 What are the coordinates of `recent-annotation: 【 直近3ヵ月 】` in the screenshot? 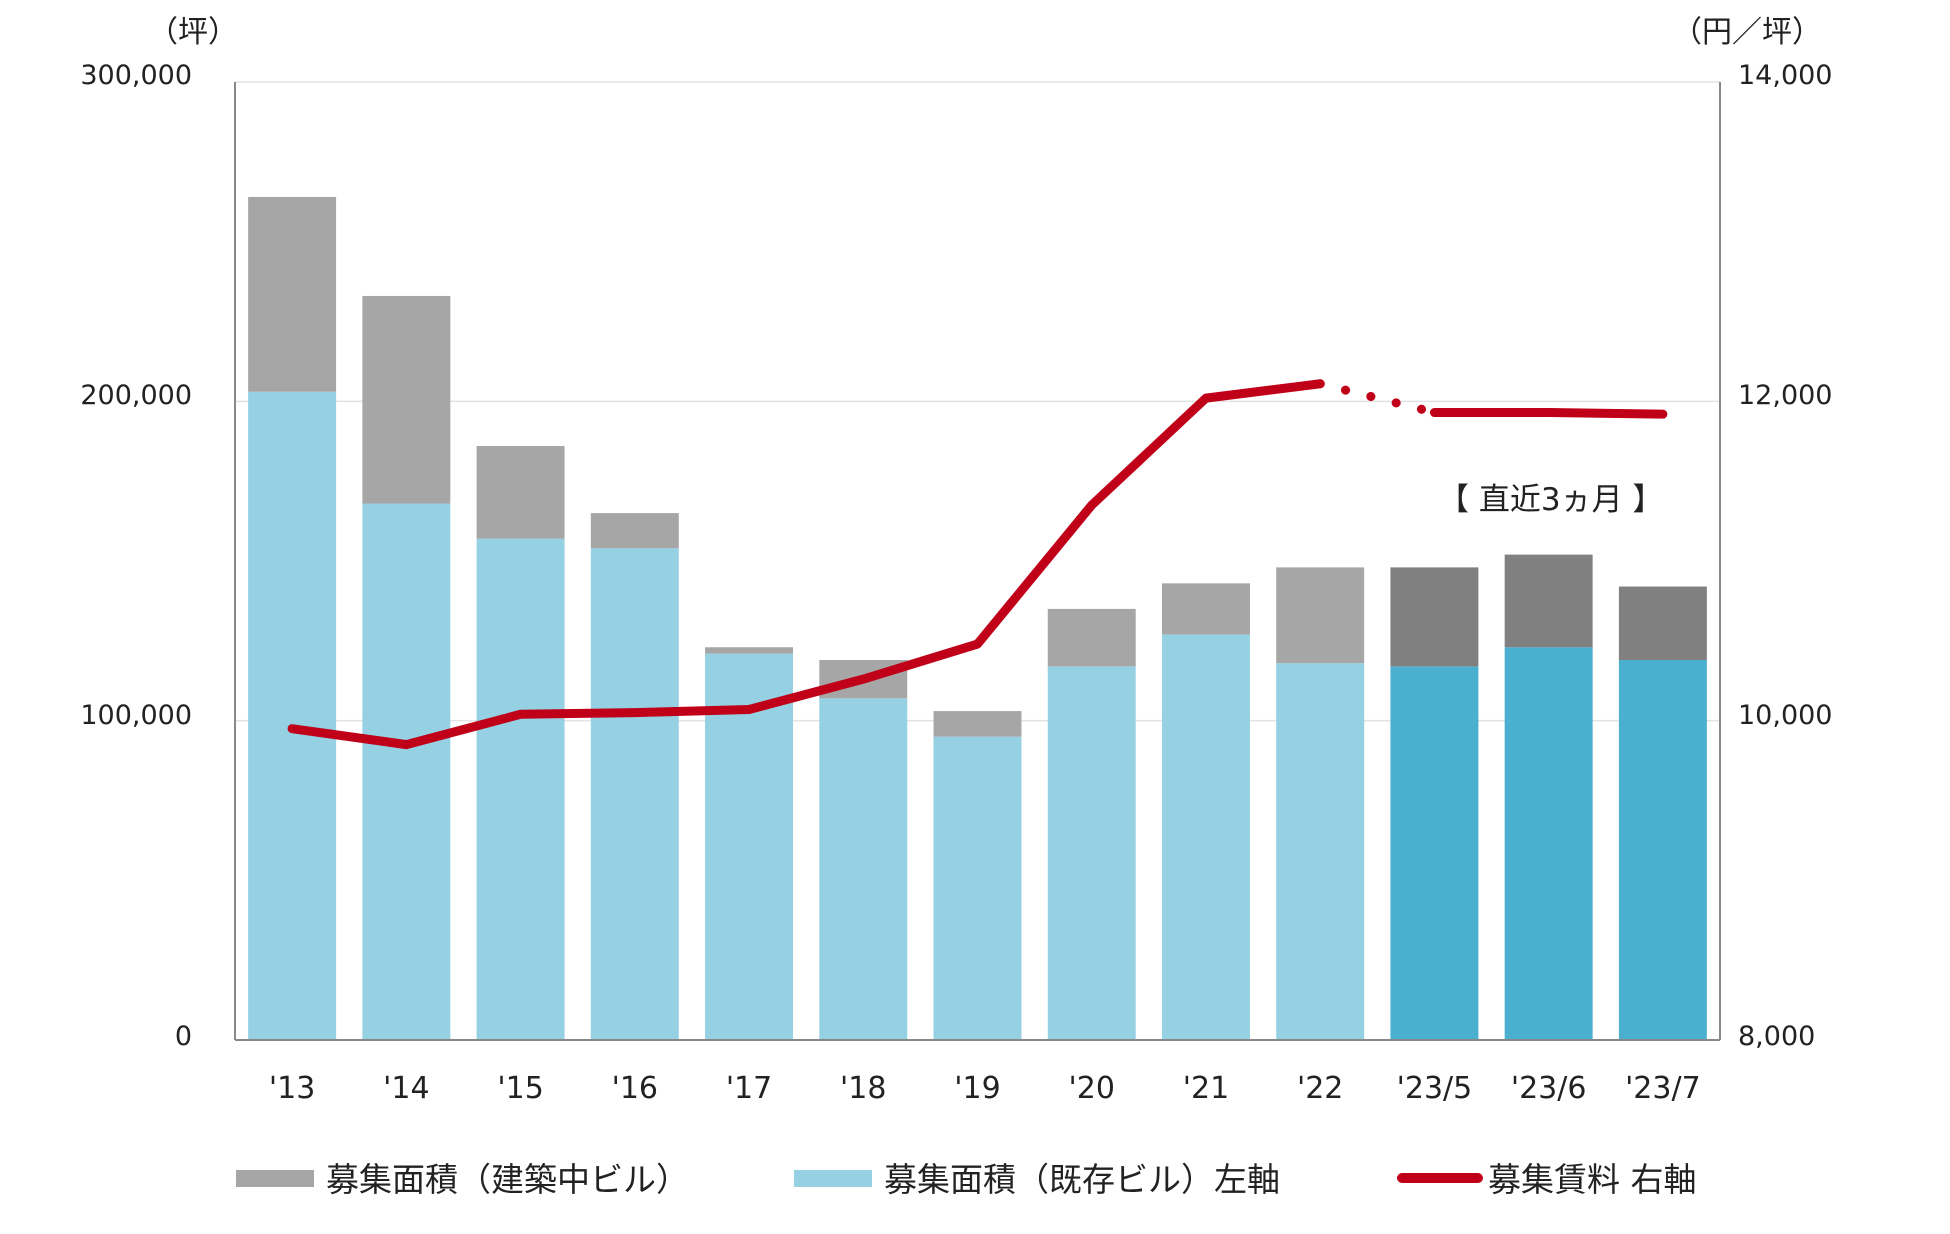 It's located at (1550, 500).